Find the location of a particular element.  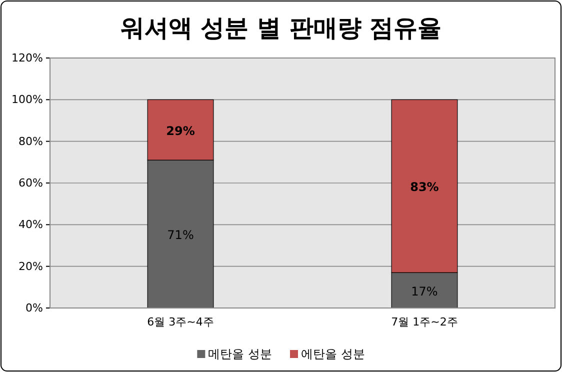

legend-label: 메탄올 성분 is located at coordinates (240, 354).